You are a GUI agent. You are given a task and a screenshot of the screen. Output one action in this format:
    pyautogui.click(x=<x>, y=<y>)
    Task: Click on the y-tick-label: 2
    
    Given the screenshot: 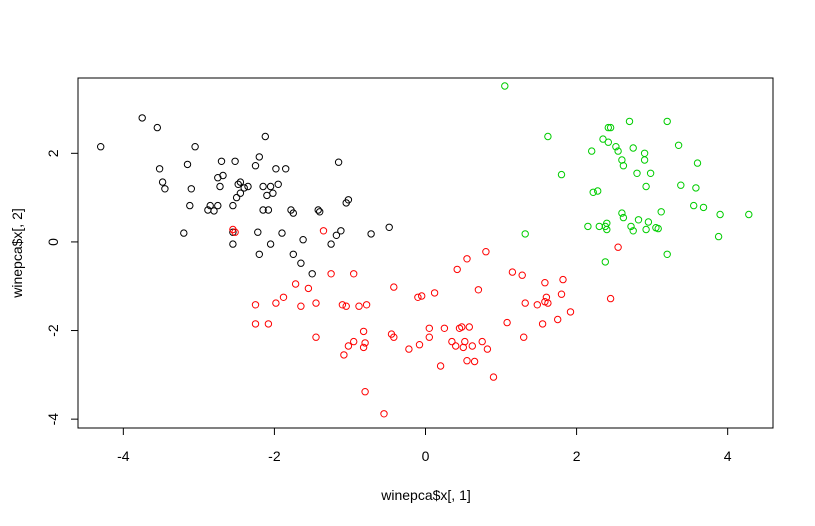 What is the action you would take?
    pyautogui.click(x=53, y=153)
    